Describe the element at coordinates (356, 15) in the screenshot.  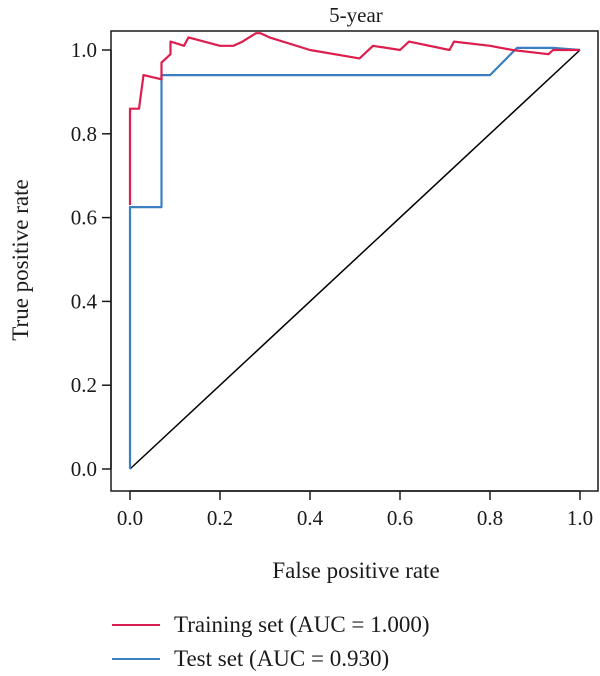
I see `chart-title: 5-year` at that location.